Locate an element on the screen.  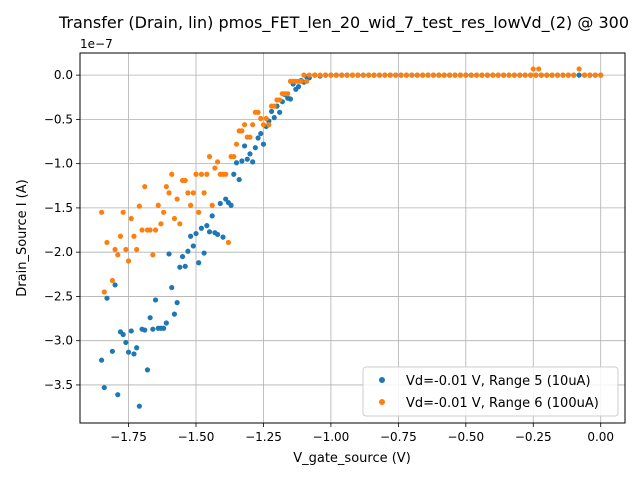
legend-box is located at coordinates (490, 391).